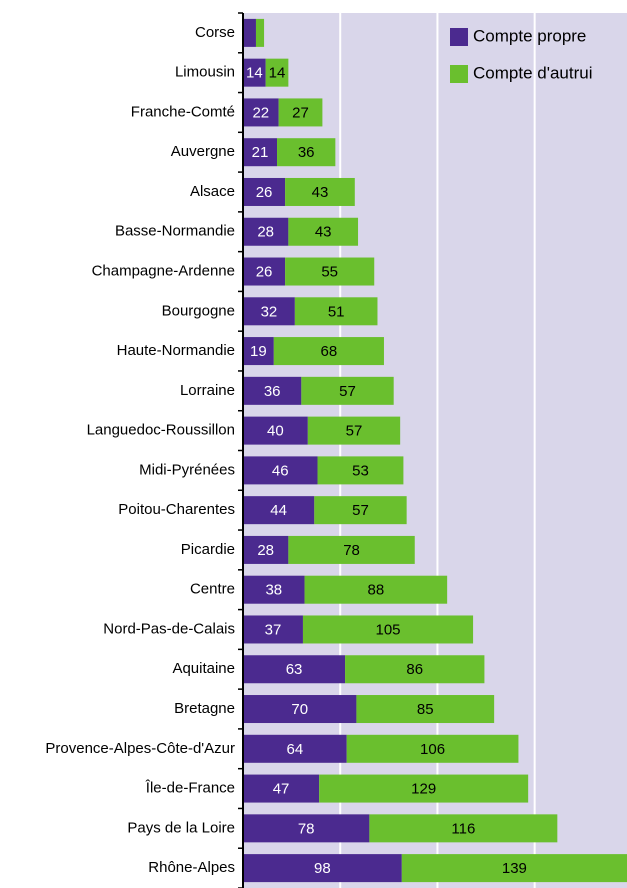 The width and height of the screenshot is (627, 888). I want to click on data-label: 21, so click(260, 152).